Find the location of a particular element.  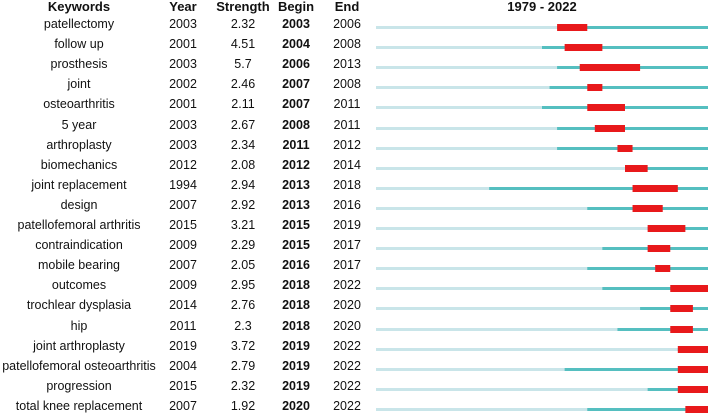

table-row: patellofemoral arthritis 2015 3.21 2015 2019 is located at coordinates (354, 225).